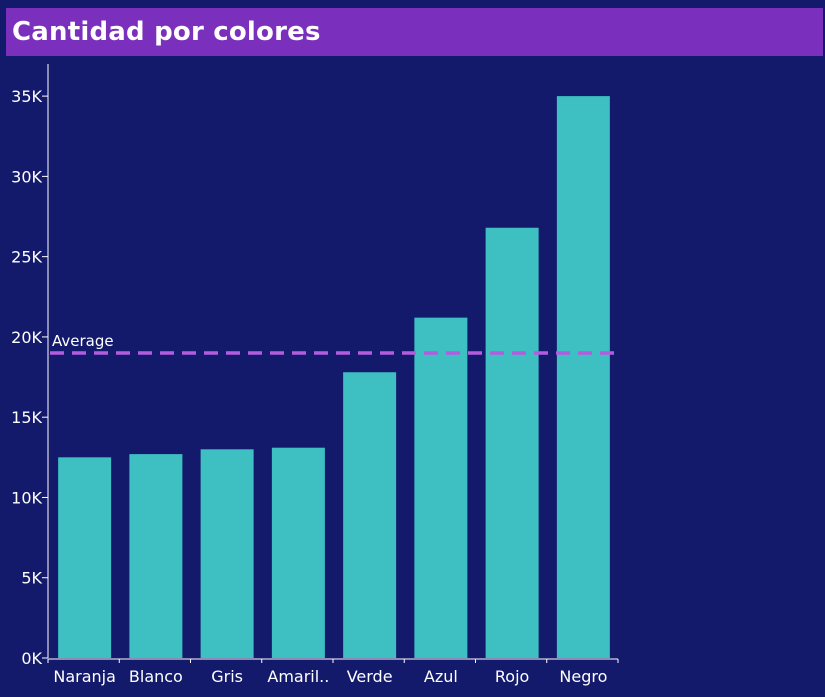 The width and height of the screenshot is (825, 697). I want to click on bar-naranja, so click(85, 557).